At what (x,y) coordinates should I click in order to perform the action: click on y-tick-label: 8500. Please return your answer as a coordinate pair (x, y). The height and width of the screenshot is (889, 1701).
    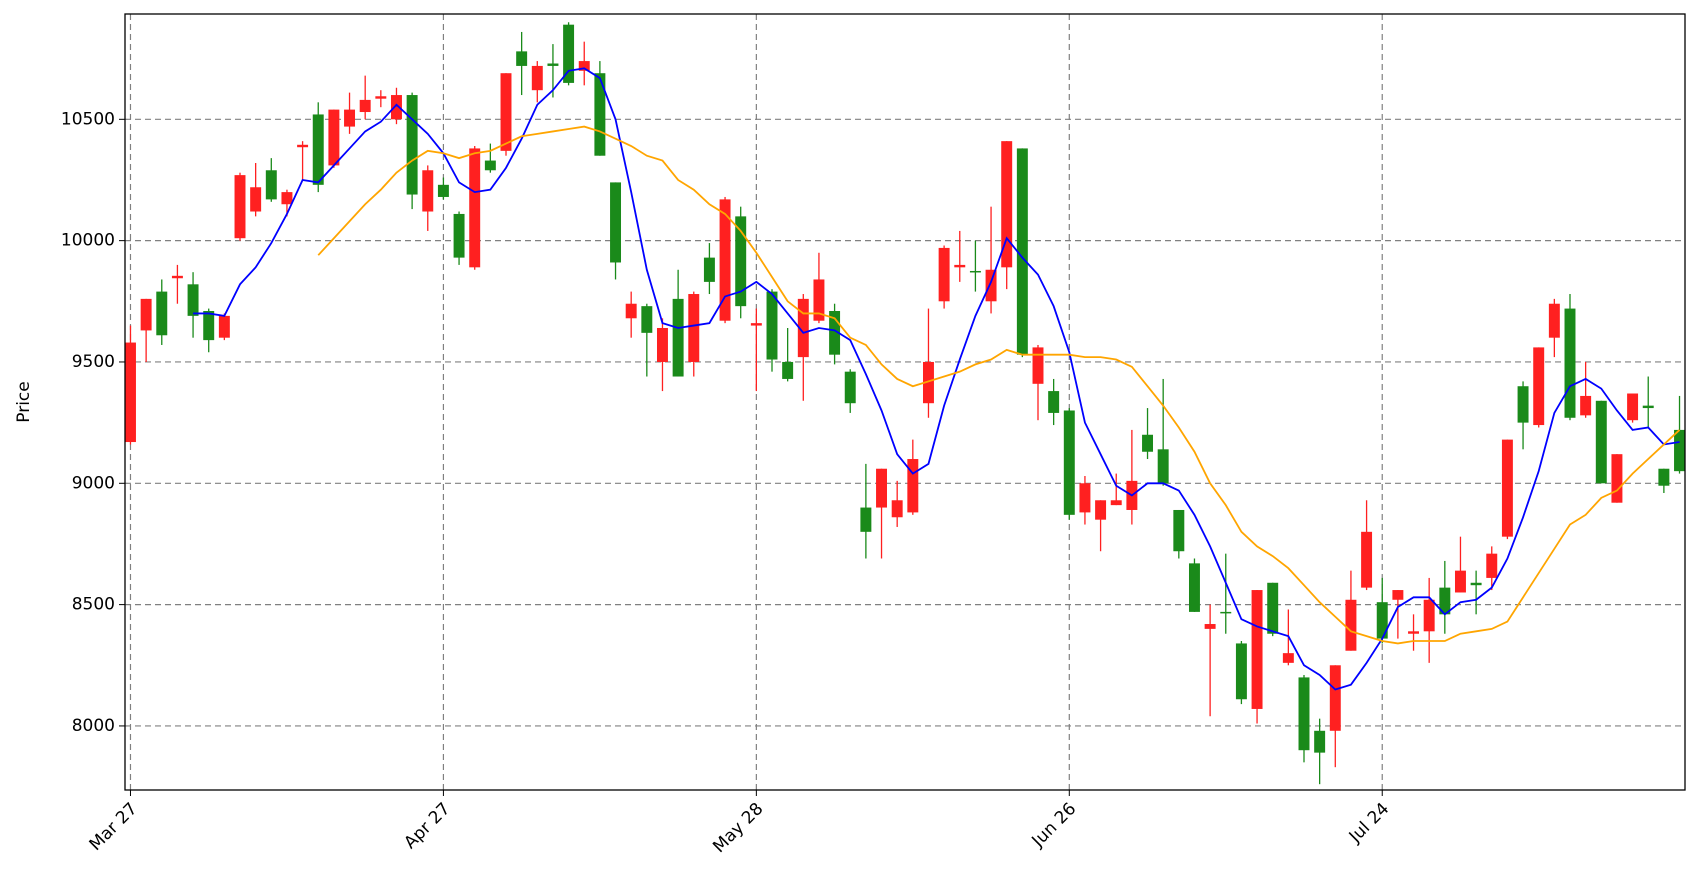
    Looking at the image, I should click on (93, 605).